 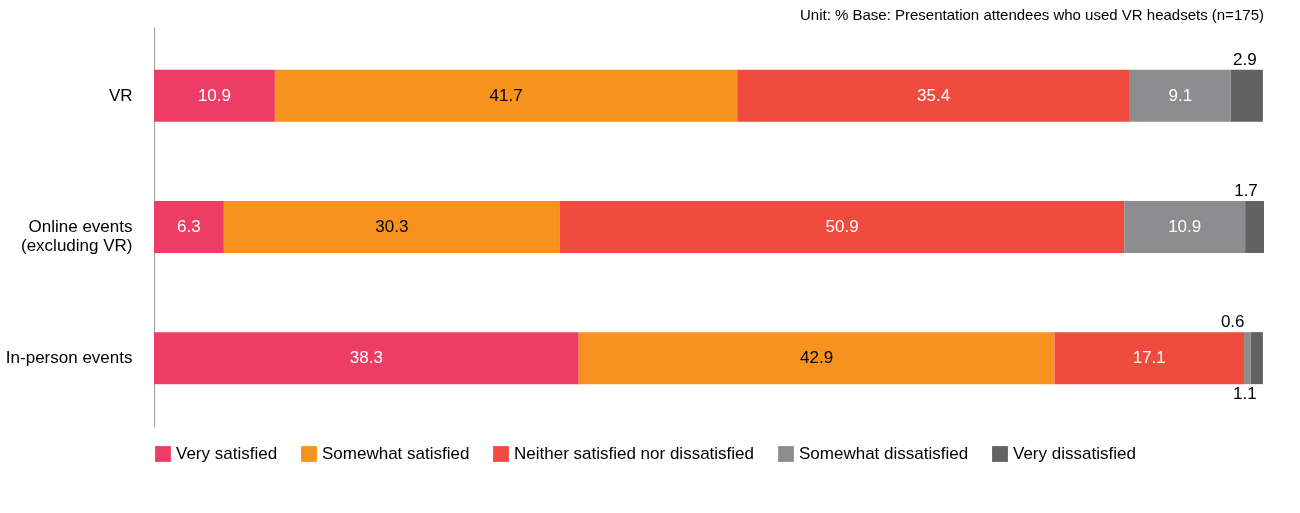 I want to click on data-label: 30.3, so click(x=392, y=226).